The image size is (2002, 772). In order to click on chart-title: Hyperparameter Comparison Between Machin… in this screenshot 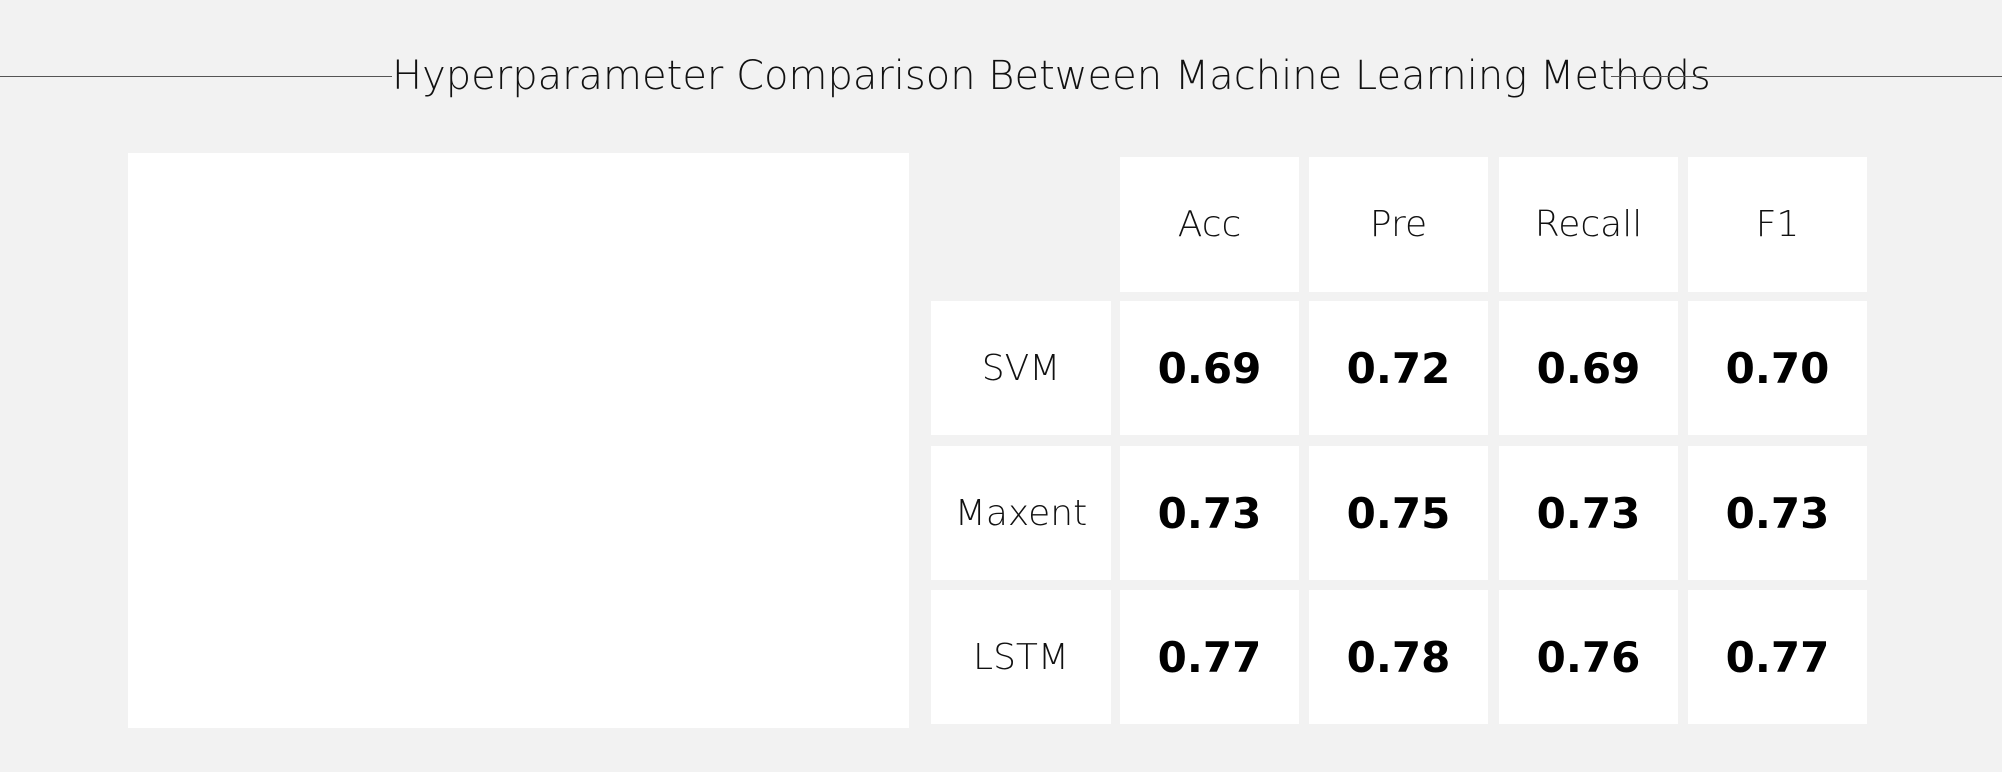, I will do `click(1051, 76)`.